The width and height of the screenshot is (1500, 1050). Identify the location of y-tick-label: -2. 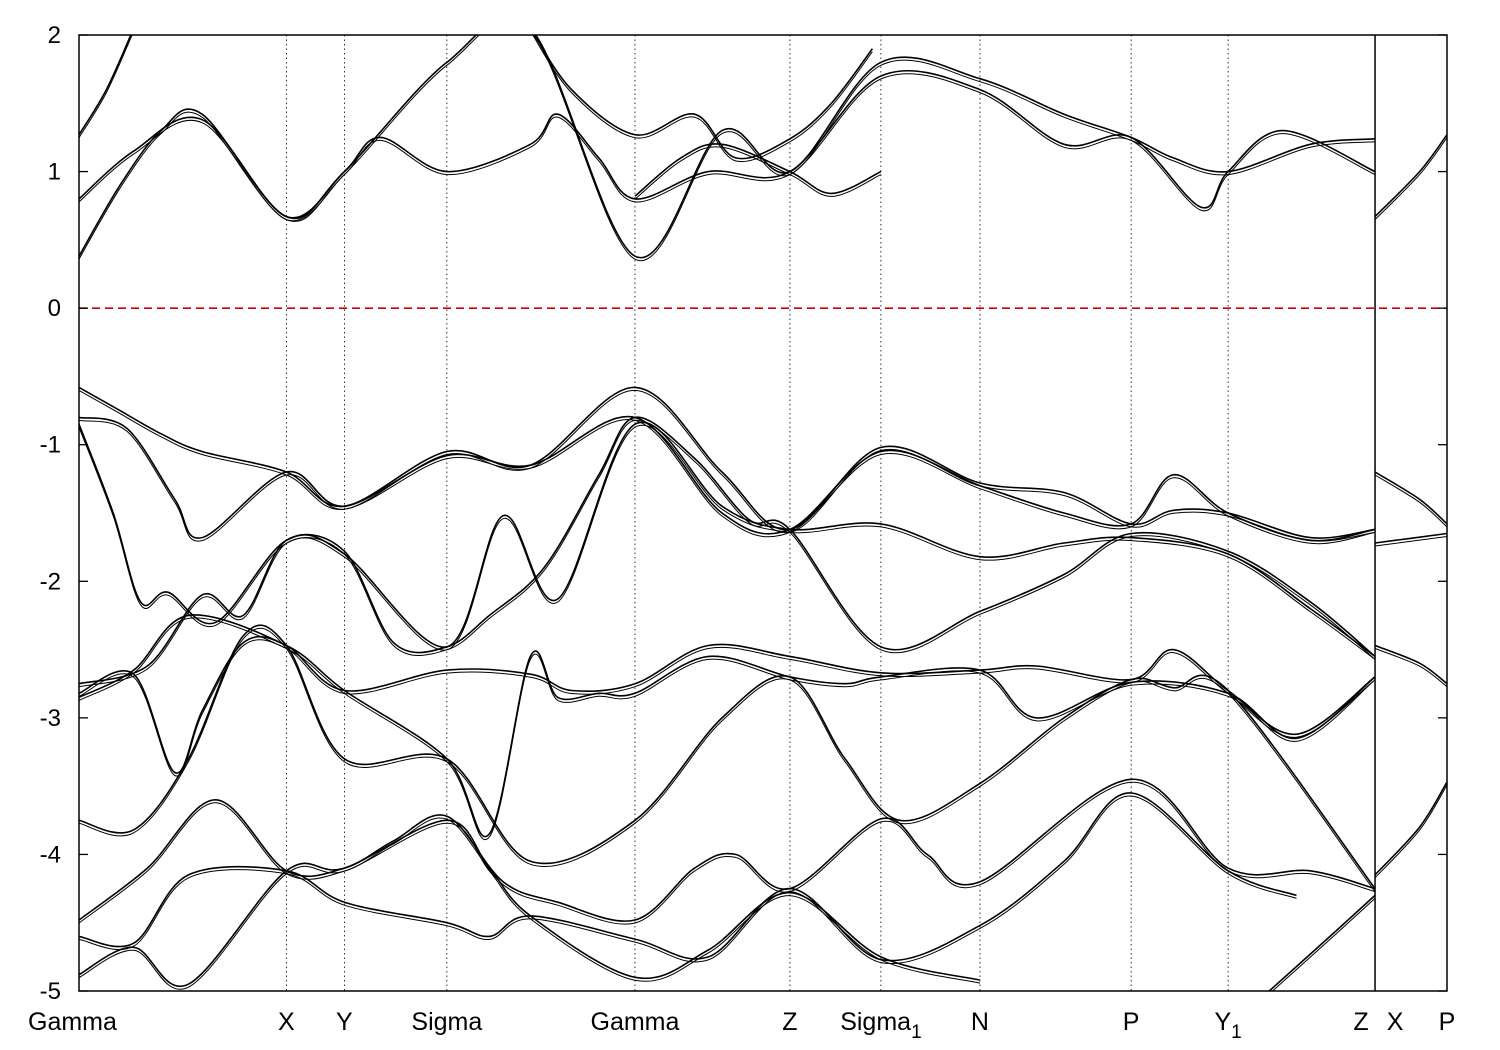
(50, 581).